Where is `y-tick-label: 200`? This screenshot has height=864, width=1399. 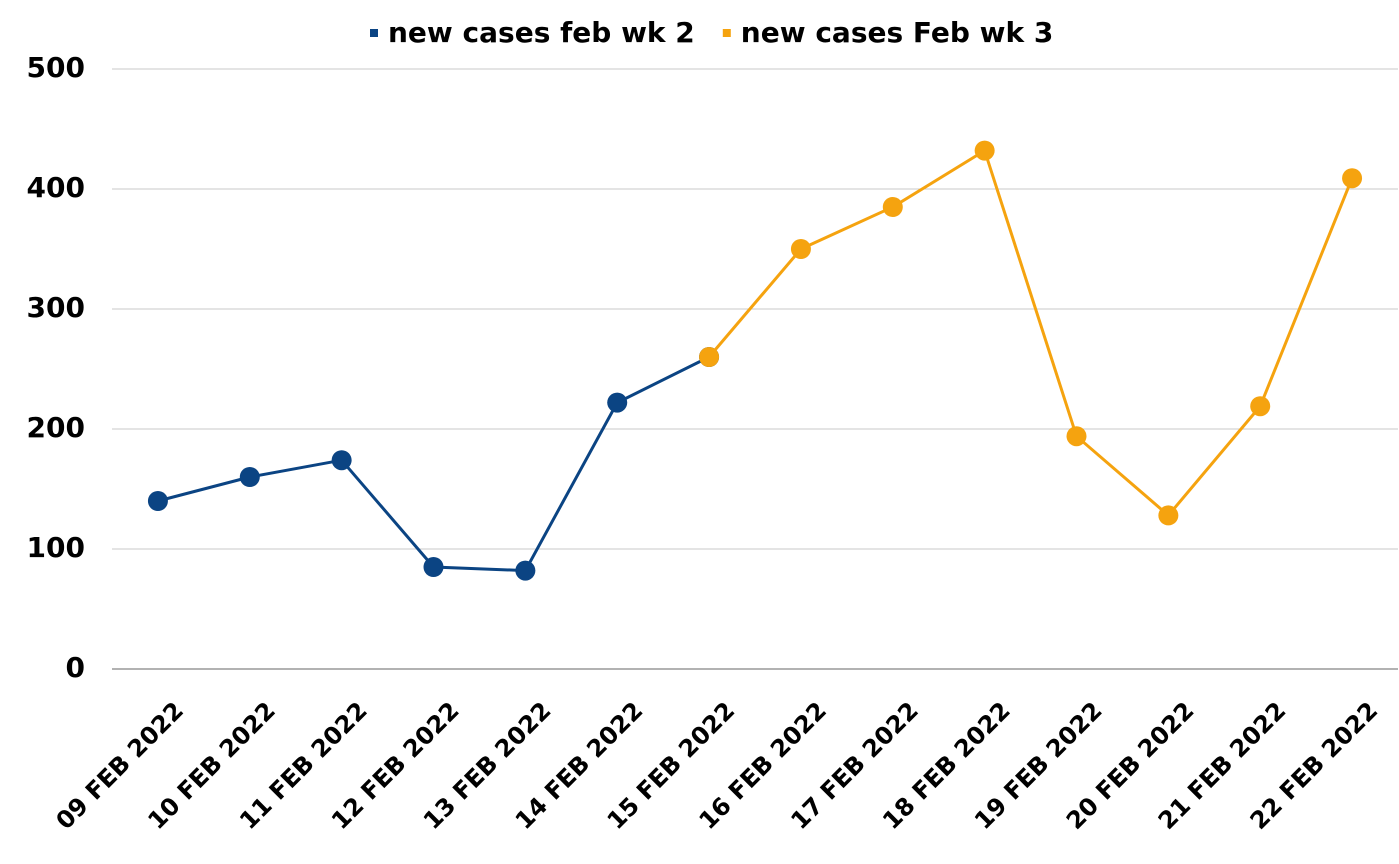
y-tick-label: 200 is located at coordinates (56, 427).